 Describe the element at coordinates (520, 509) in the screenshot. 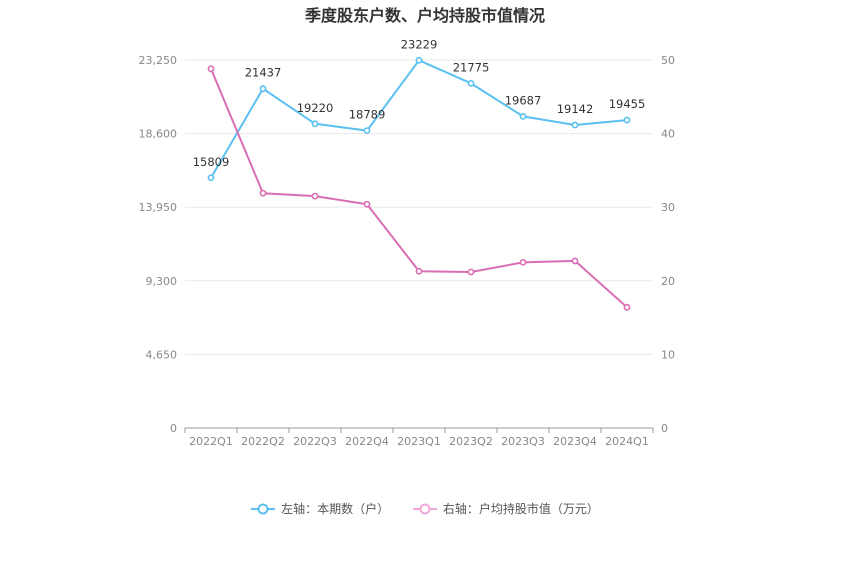

I see `legend-label-right: 右轴：户均持股市值（万元）` at that location.